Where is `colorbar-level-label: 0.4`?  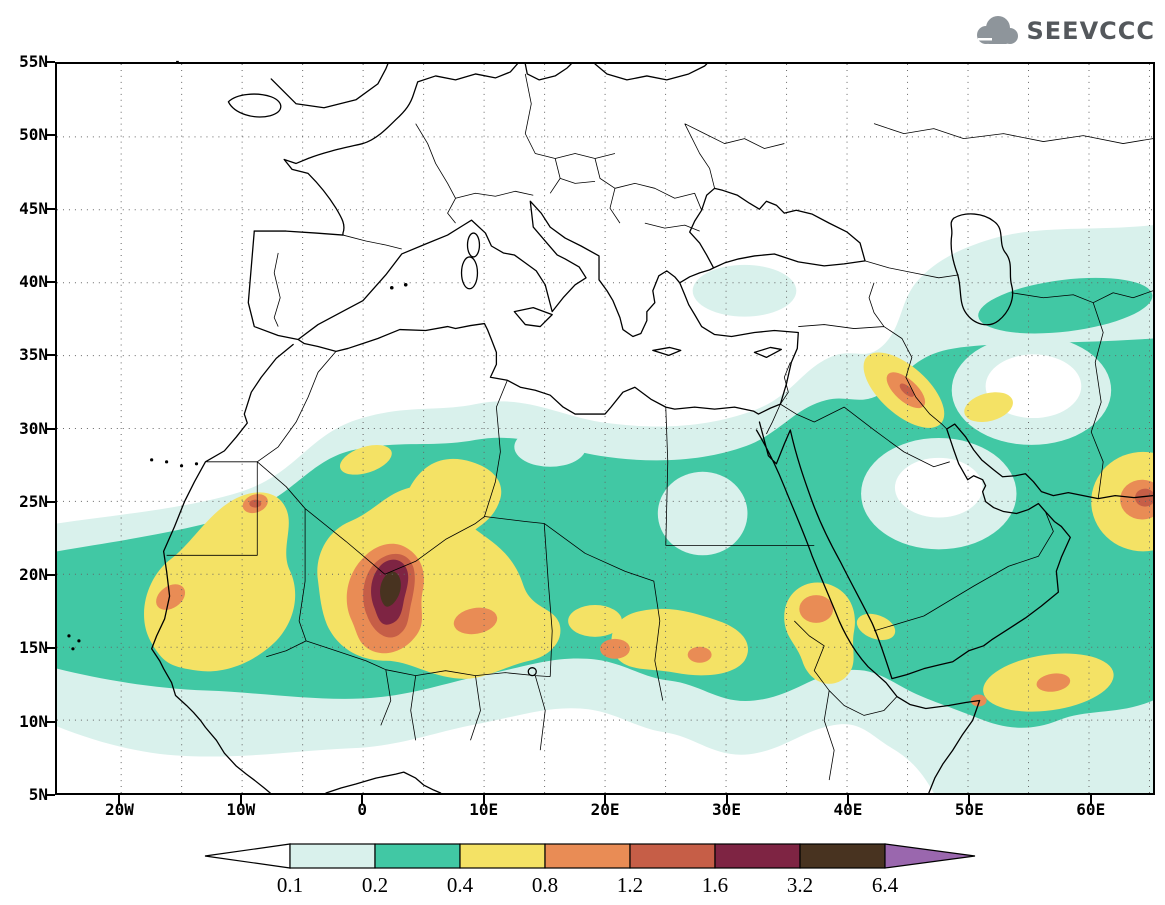
colorbar-level-label: 0.4 is located at coordinates (460, 885).